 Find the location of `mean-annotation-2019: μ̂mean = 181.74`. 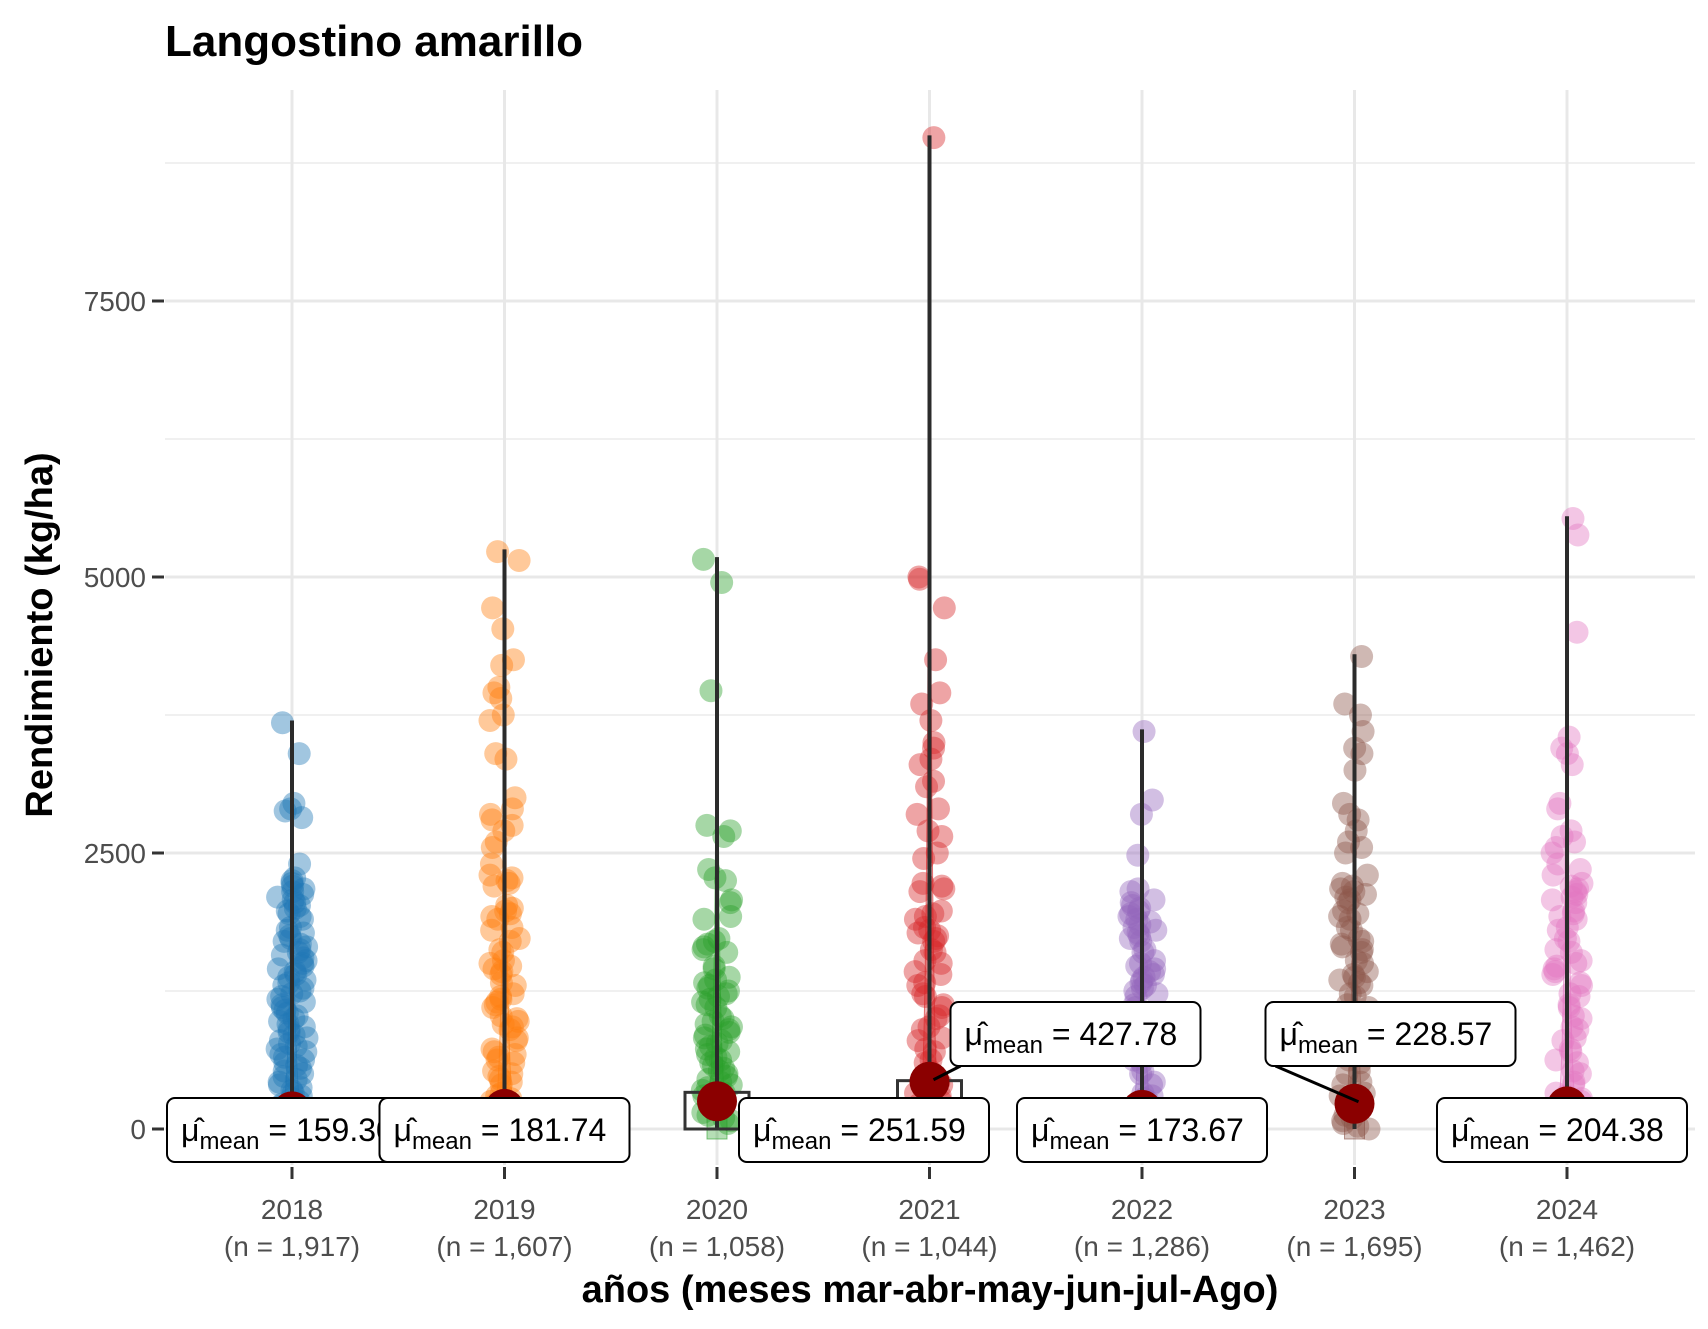

mean-annotation-2019: μ̂mean = 181.74 is located at coordinates (504, 1130).